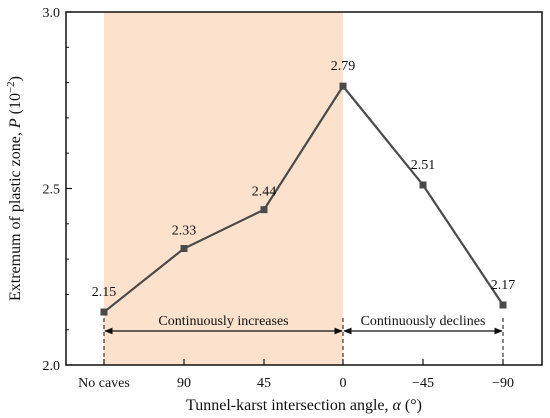 The width and height of the screenshot is (550, 418). I want to click on annotation-label: Continuously declines, so click(423, 321).